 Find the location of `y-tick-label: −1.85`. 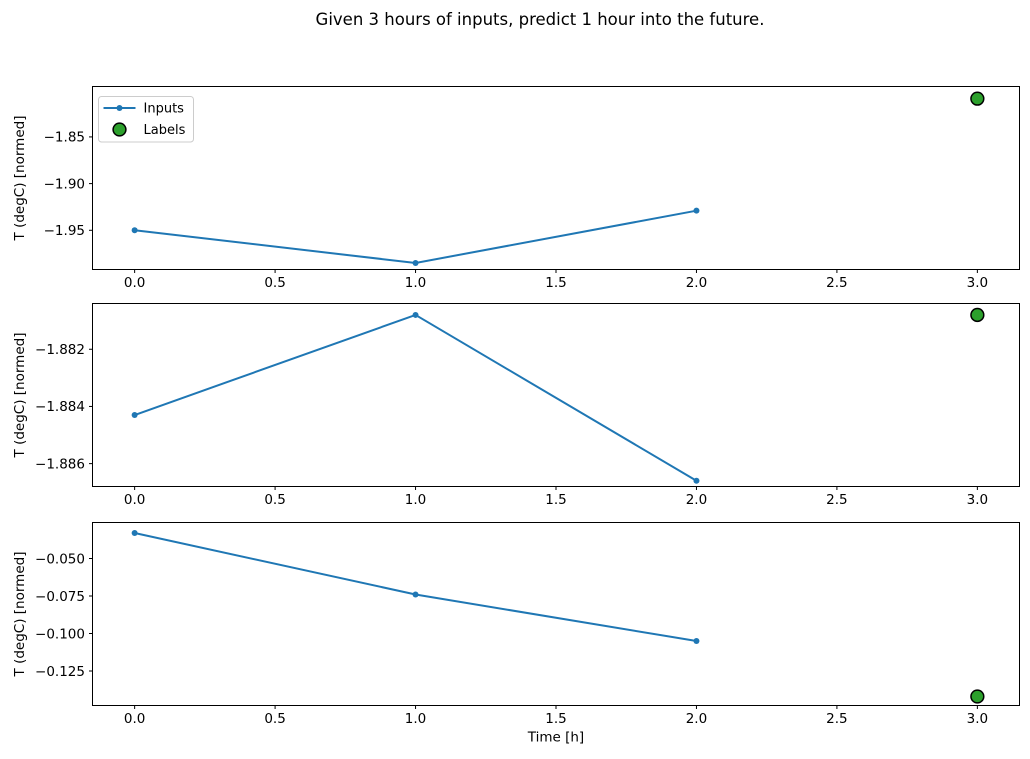

y-tick-label: −1.85 is located at coordinates (64, 138).